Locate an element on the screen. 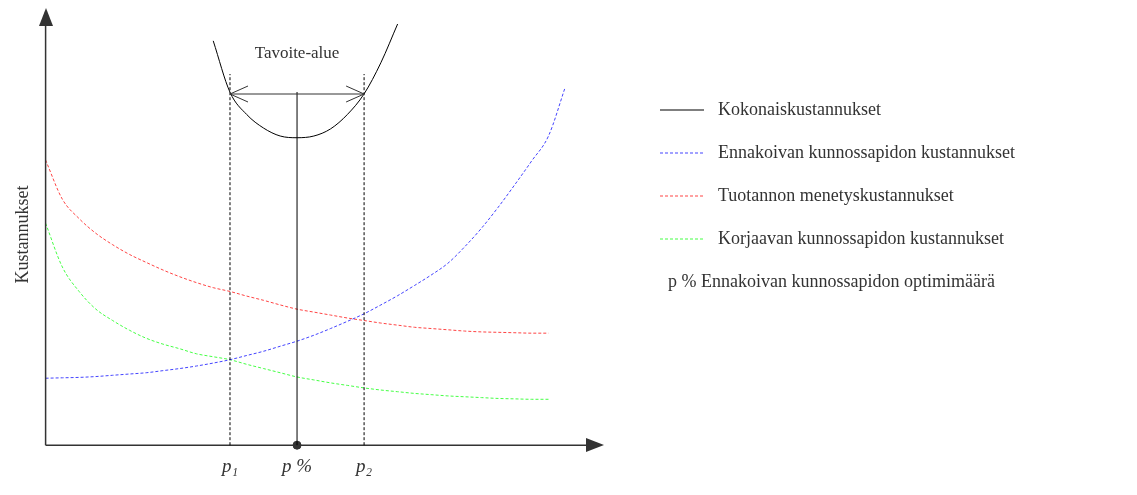  x-tick-label: p₂ is located at coordinates (363, 465).